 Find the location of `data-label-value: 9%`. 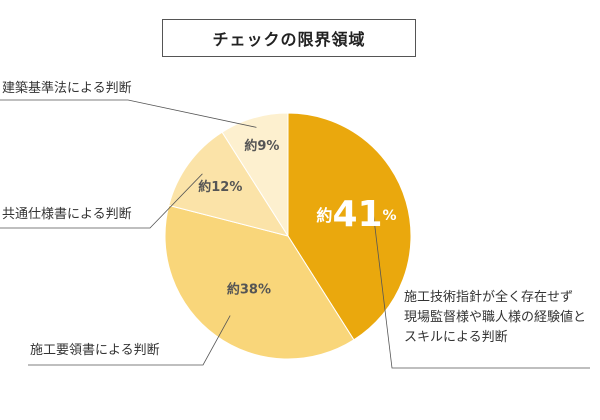

data-label-value: 9% is located at coordinates (268, 146).